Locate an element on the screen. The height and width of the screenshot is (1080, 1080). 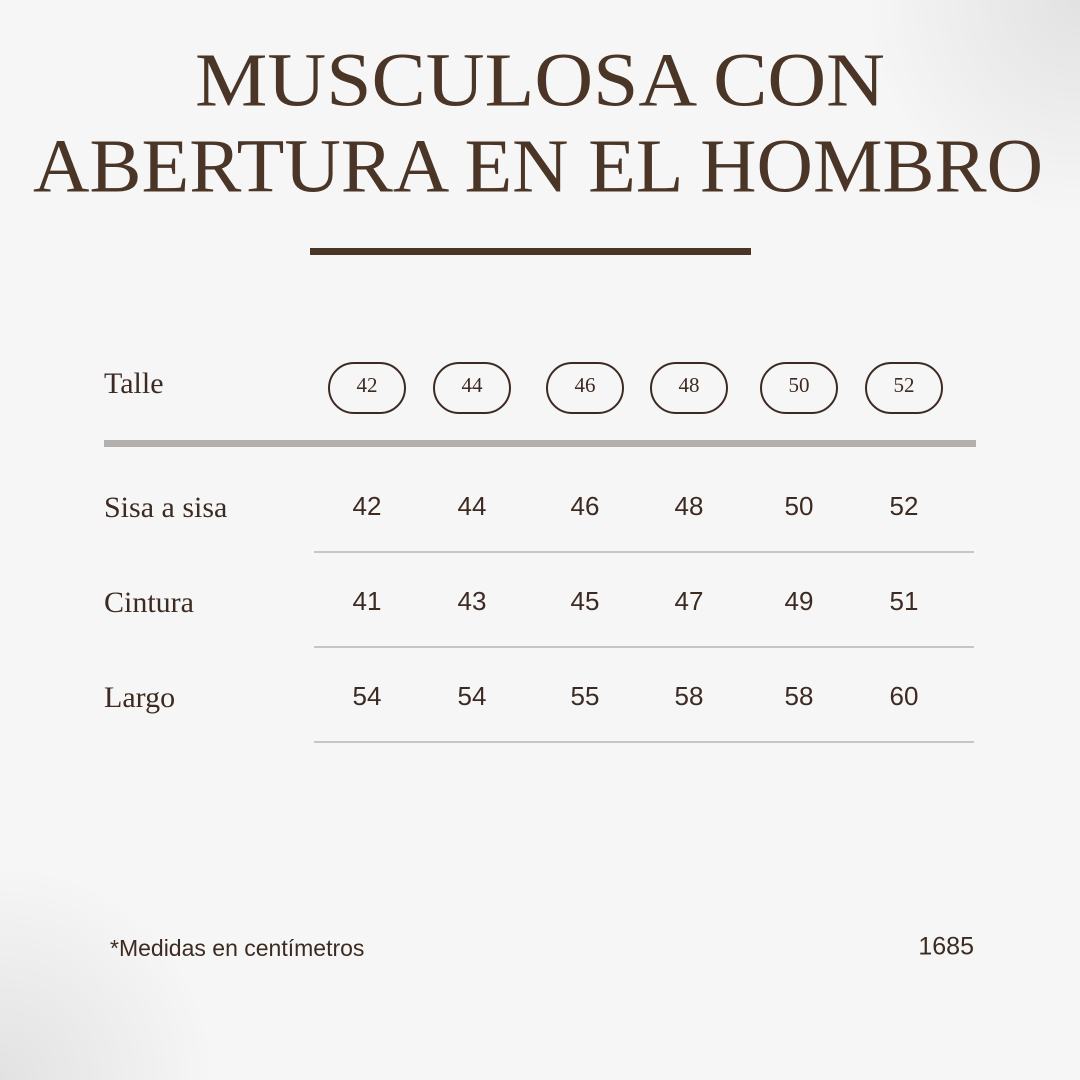
cell-value: 47 is located at coordinates (689, 601).